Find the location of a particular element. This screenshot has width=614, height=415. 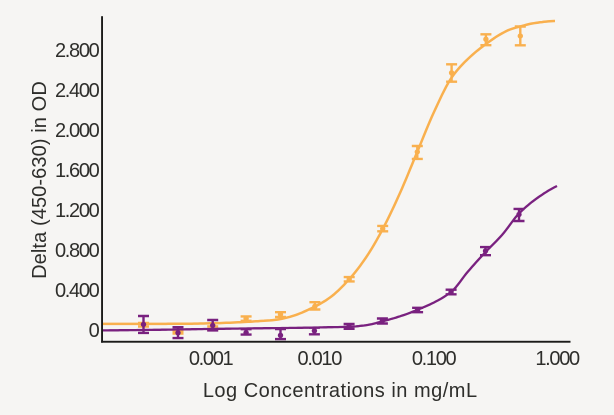

svg-text: 1.200 is located at coordinates (77, 211).